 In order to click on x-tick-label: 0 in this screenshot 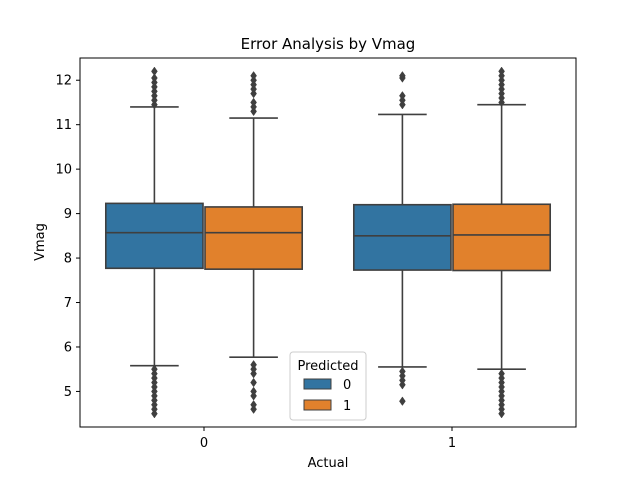, I will do `click(204, 443)`.